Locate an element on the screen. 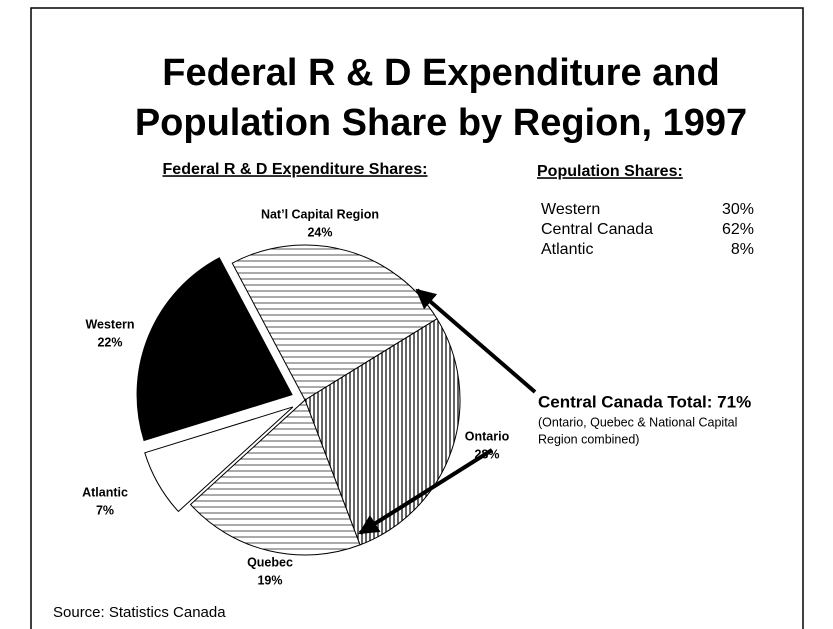 This screenshot has width=833, height=629. table-cell: 8% is located at coordinates (742, 249).